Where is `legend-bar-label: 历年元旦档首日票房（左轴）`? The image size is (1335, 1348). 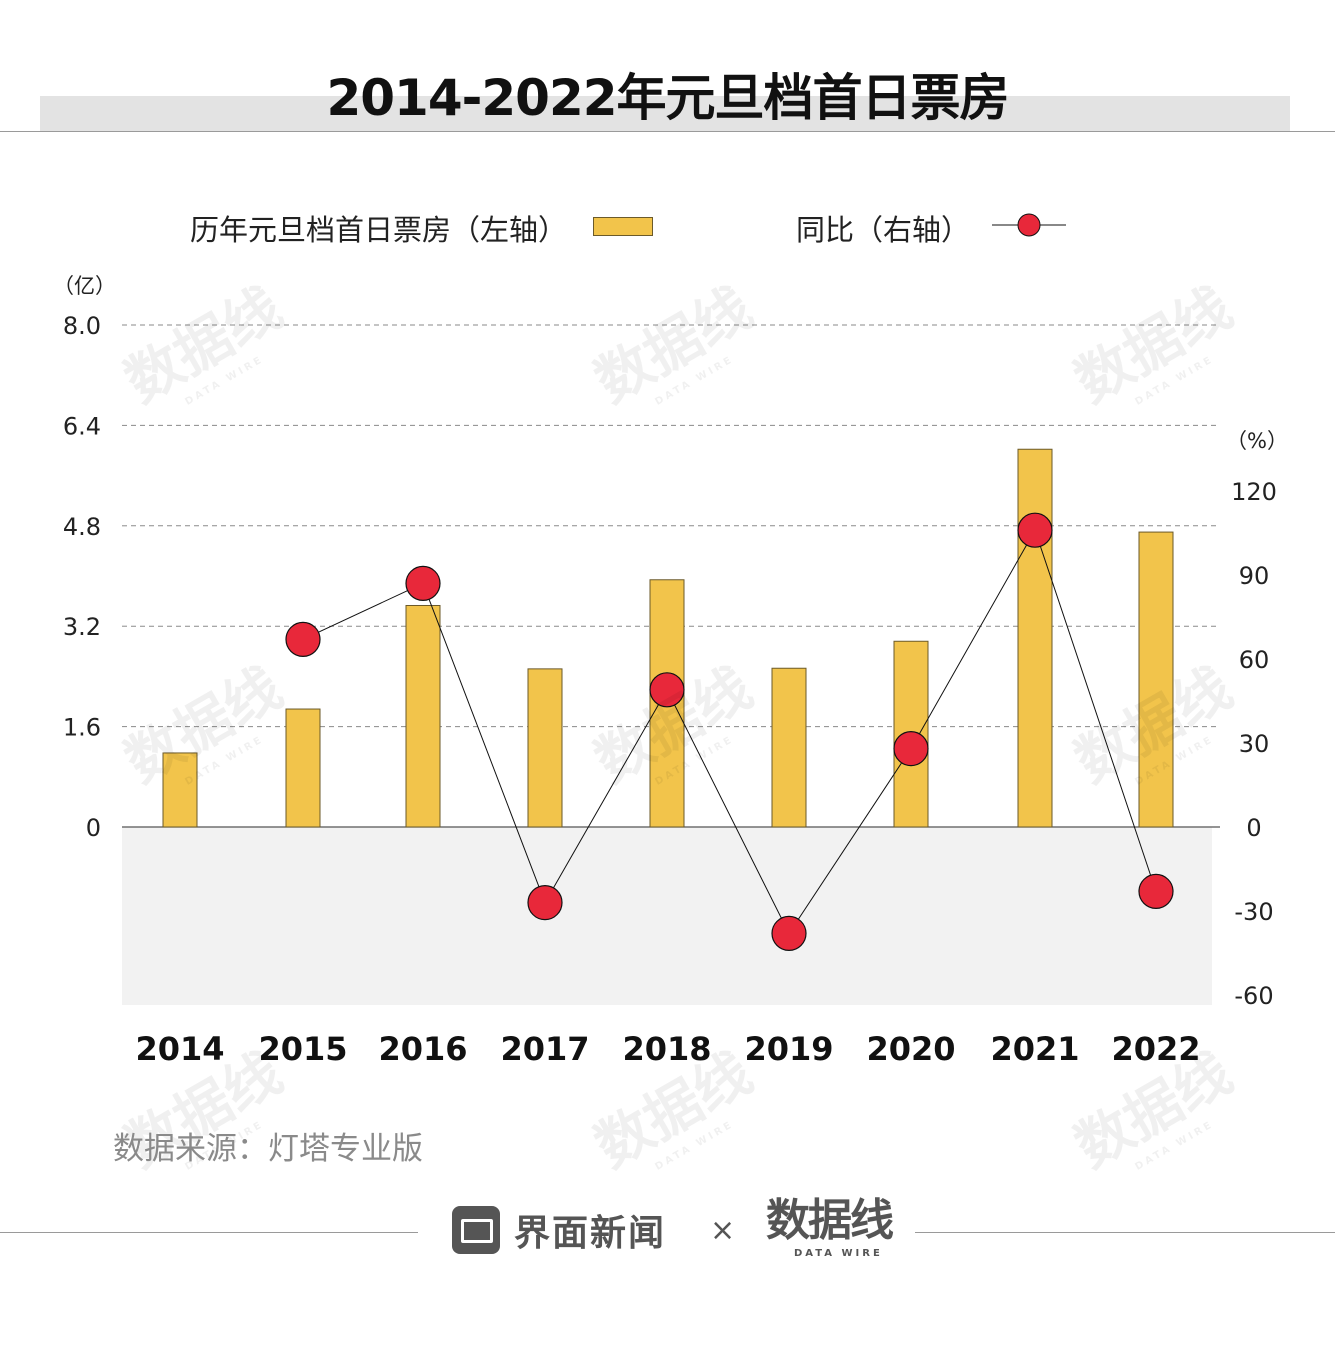
legend-bar-label: 历年元旦档首日票房（左轴） is located at coordinates (379, 230).